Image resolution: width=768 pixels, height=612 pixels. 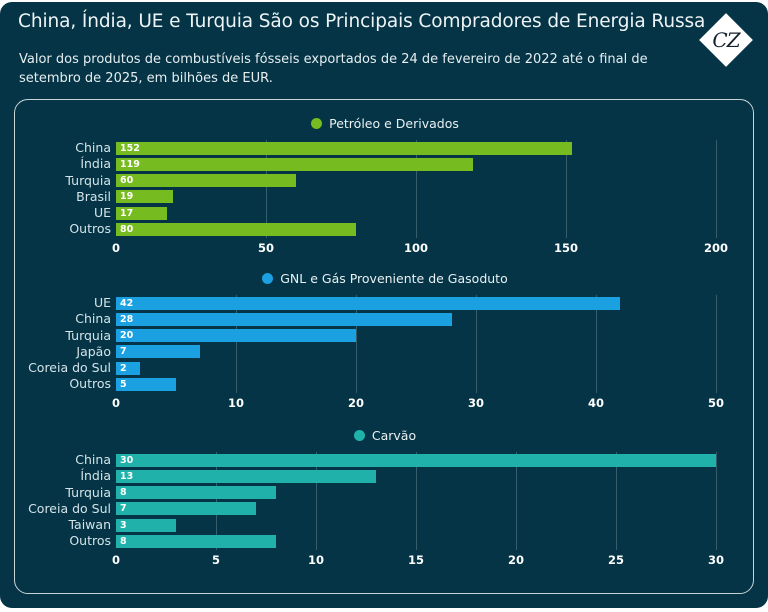 I want to click on bar-row: 5, so click(x=416, y=384).